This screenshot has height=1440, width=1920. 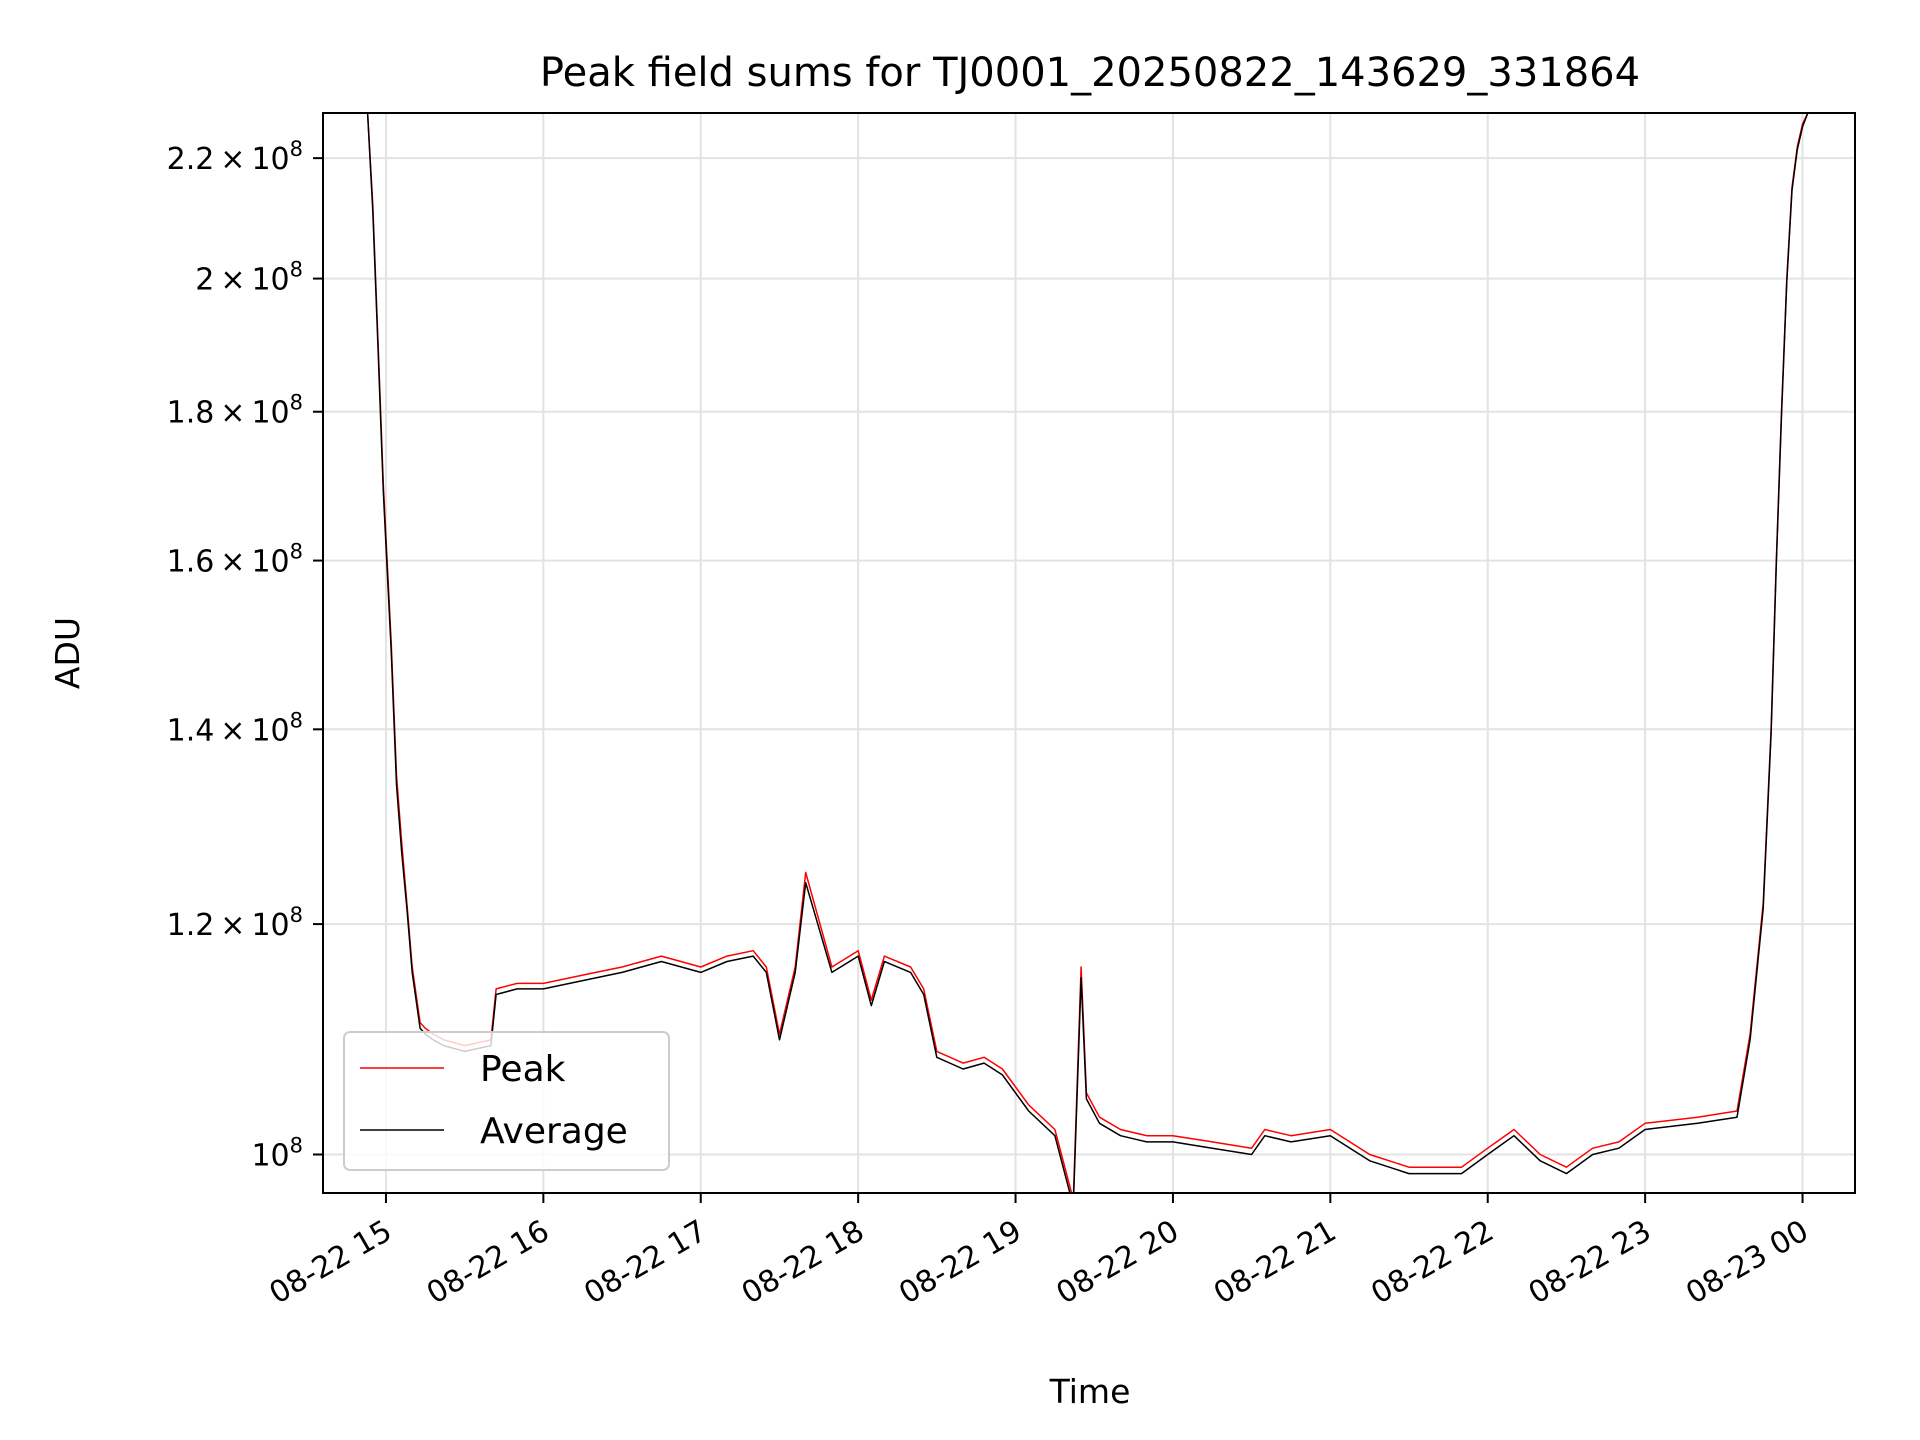 I want to click on x-axis-label: Time, so click(x=1090, y=1391).